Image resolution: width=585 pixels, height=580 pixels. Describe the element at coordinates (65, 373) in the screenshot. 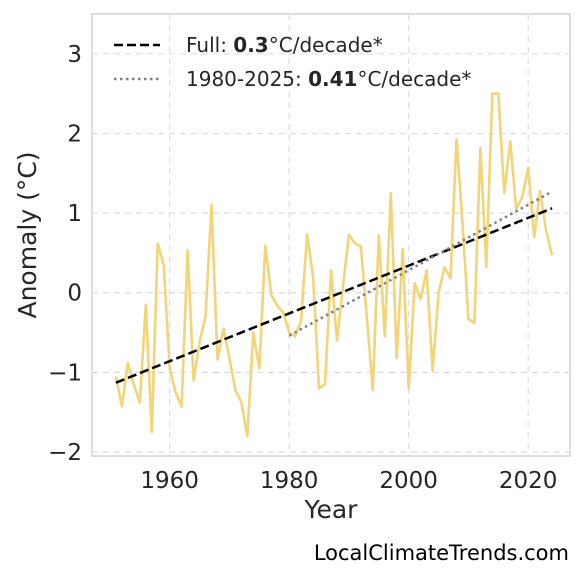

I see `y-tick-label: −1` at that location.